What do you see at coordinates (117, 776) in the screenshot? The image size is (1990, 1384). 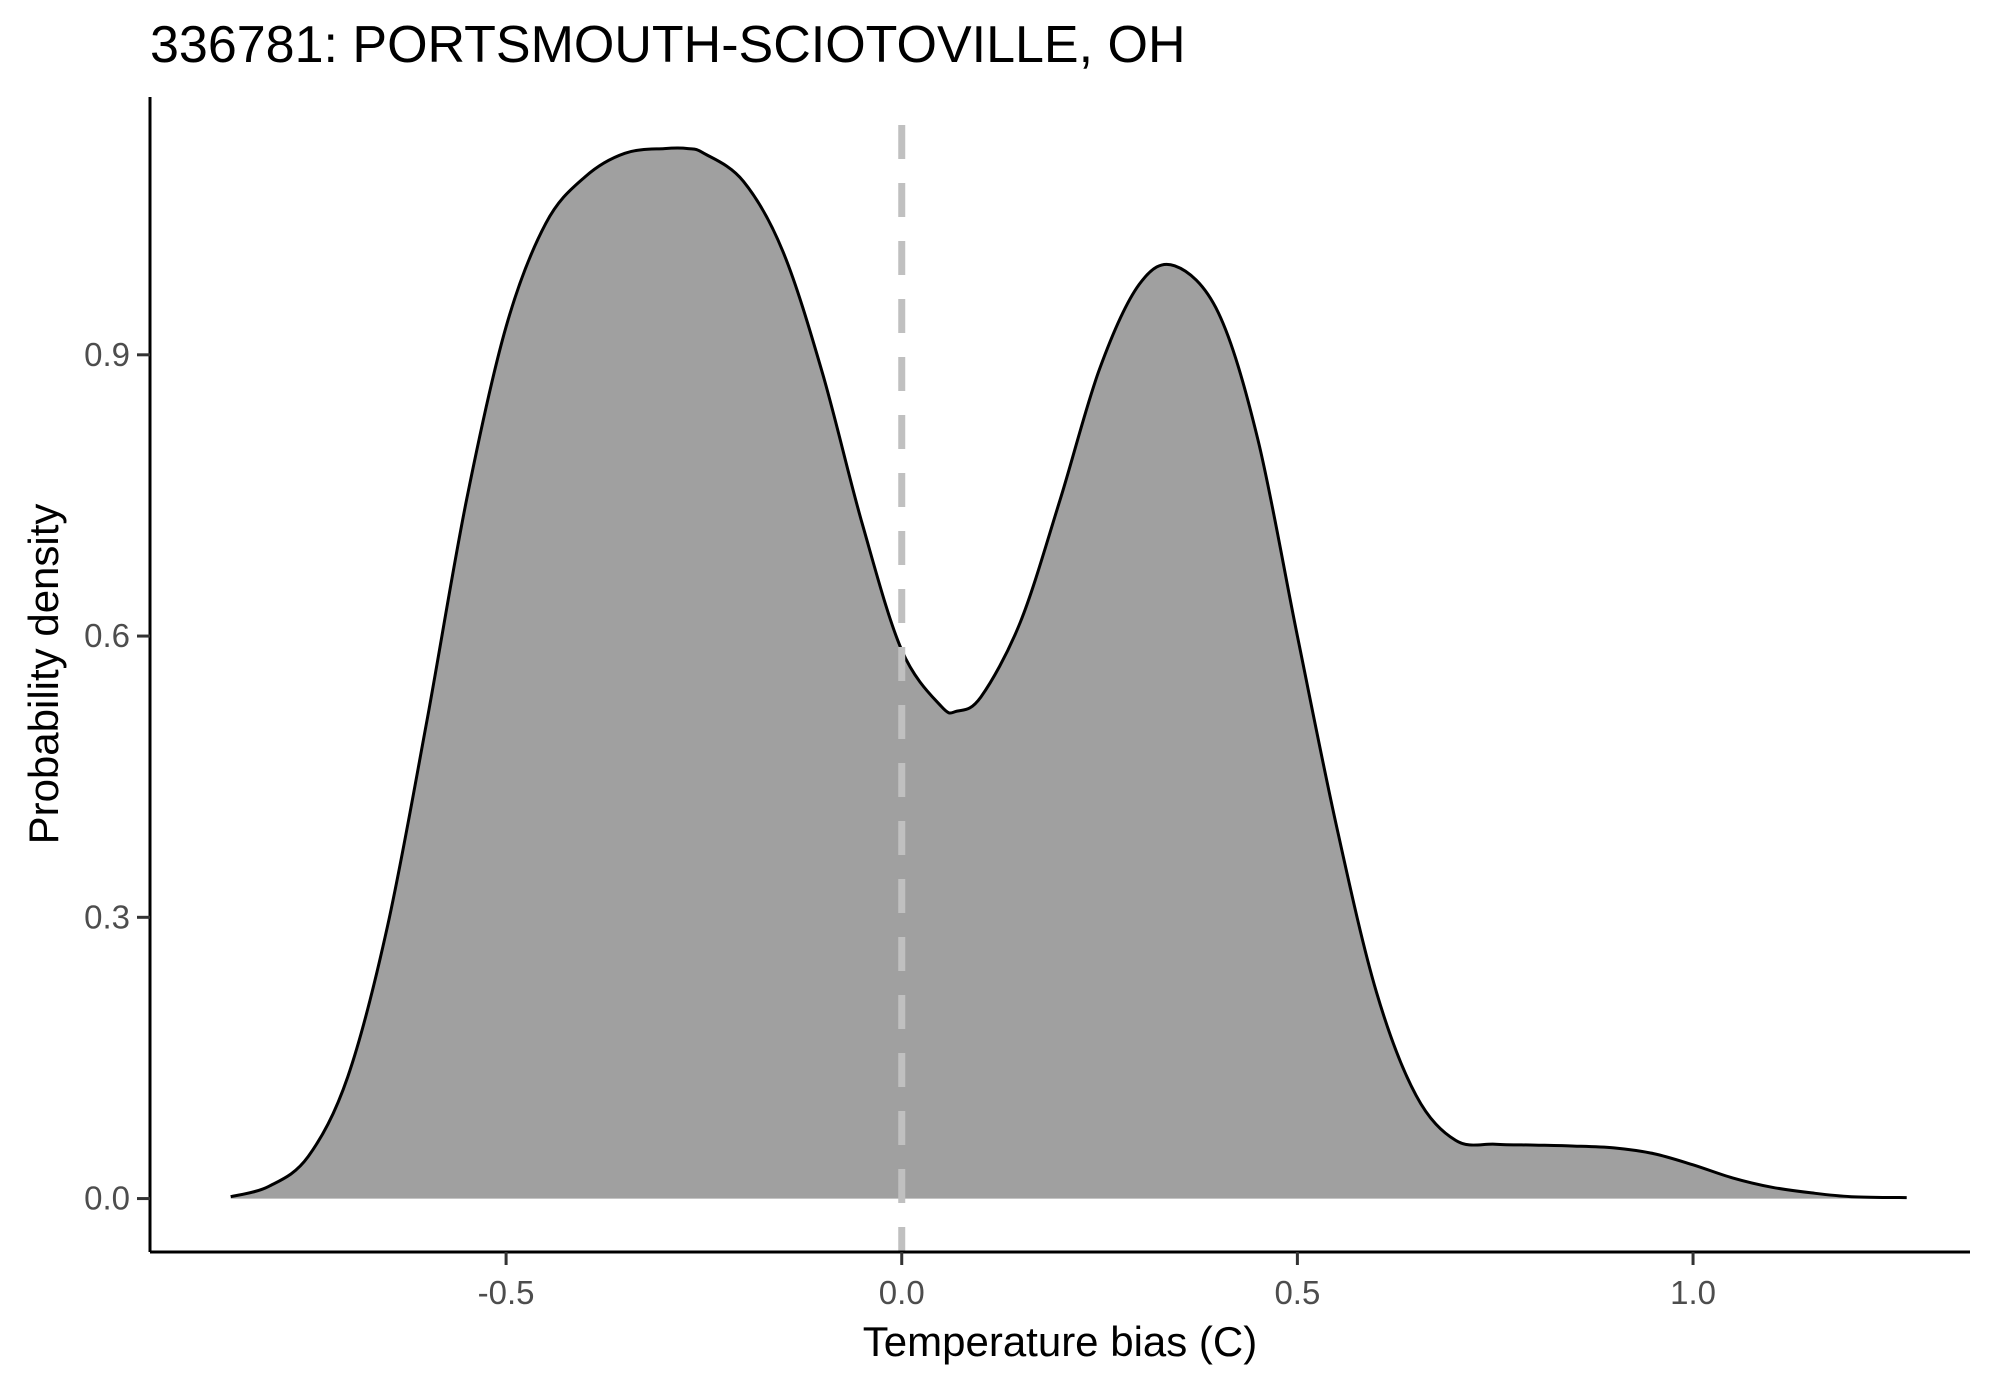 I see `y-axis-ticks: 0.0 0.3 0.6 0.9` at bounding box center [117, 776].